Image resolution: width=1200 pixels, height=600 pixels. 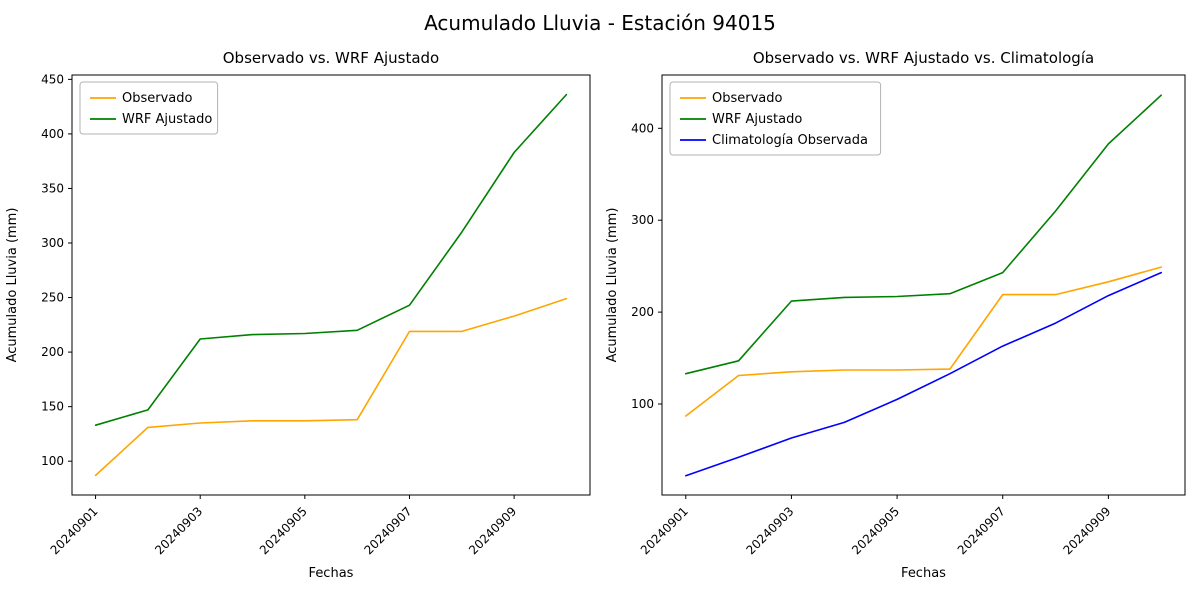 What do you see at coordinates (52, 298) in the screenshot?
I see `y-tick-label: 250` at bounding box center [52, 298].